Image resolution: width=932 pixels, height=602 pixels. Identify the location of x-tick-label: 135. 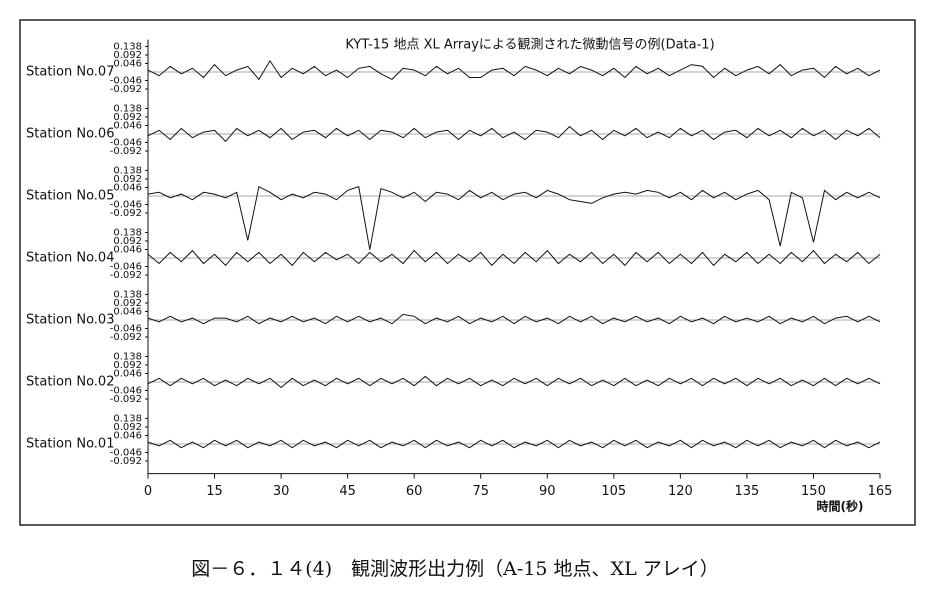
(746, 491).